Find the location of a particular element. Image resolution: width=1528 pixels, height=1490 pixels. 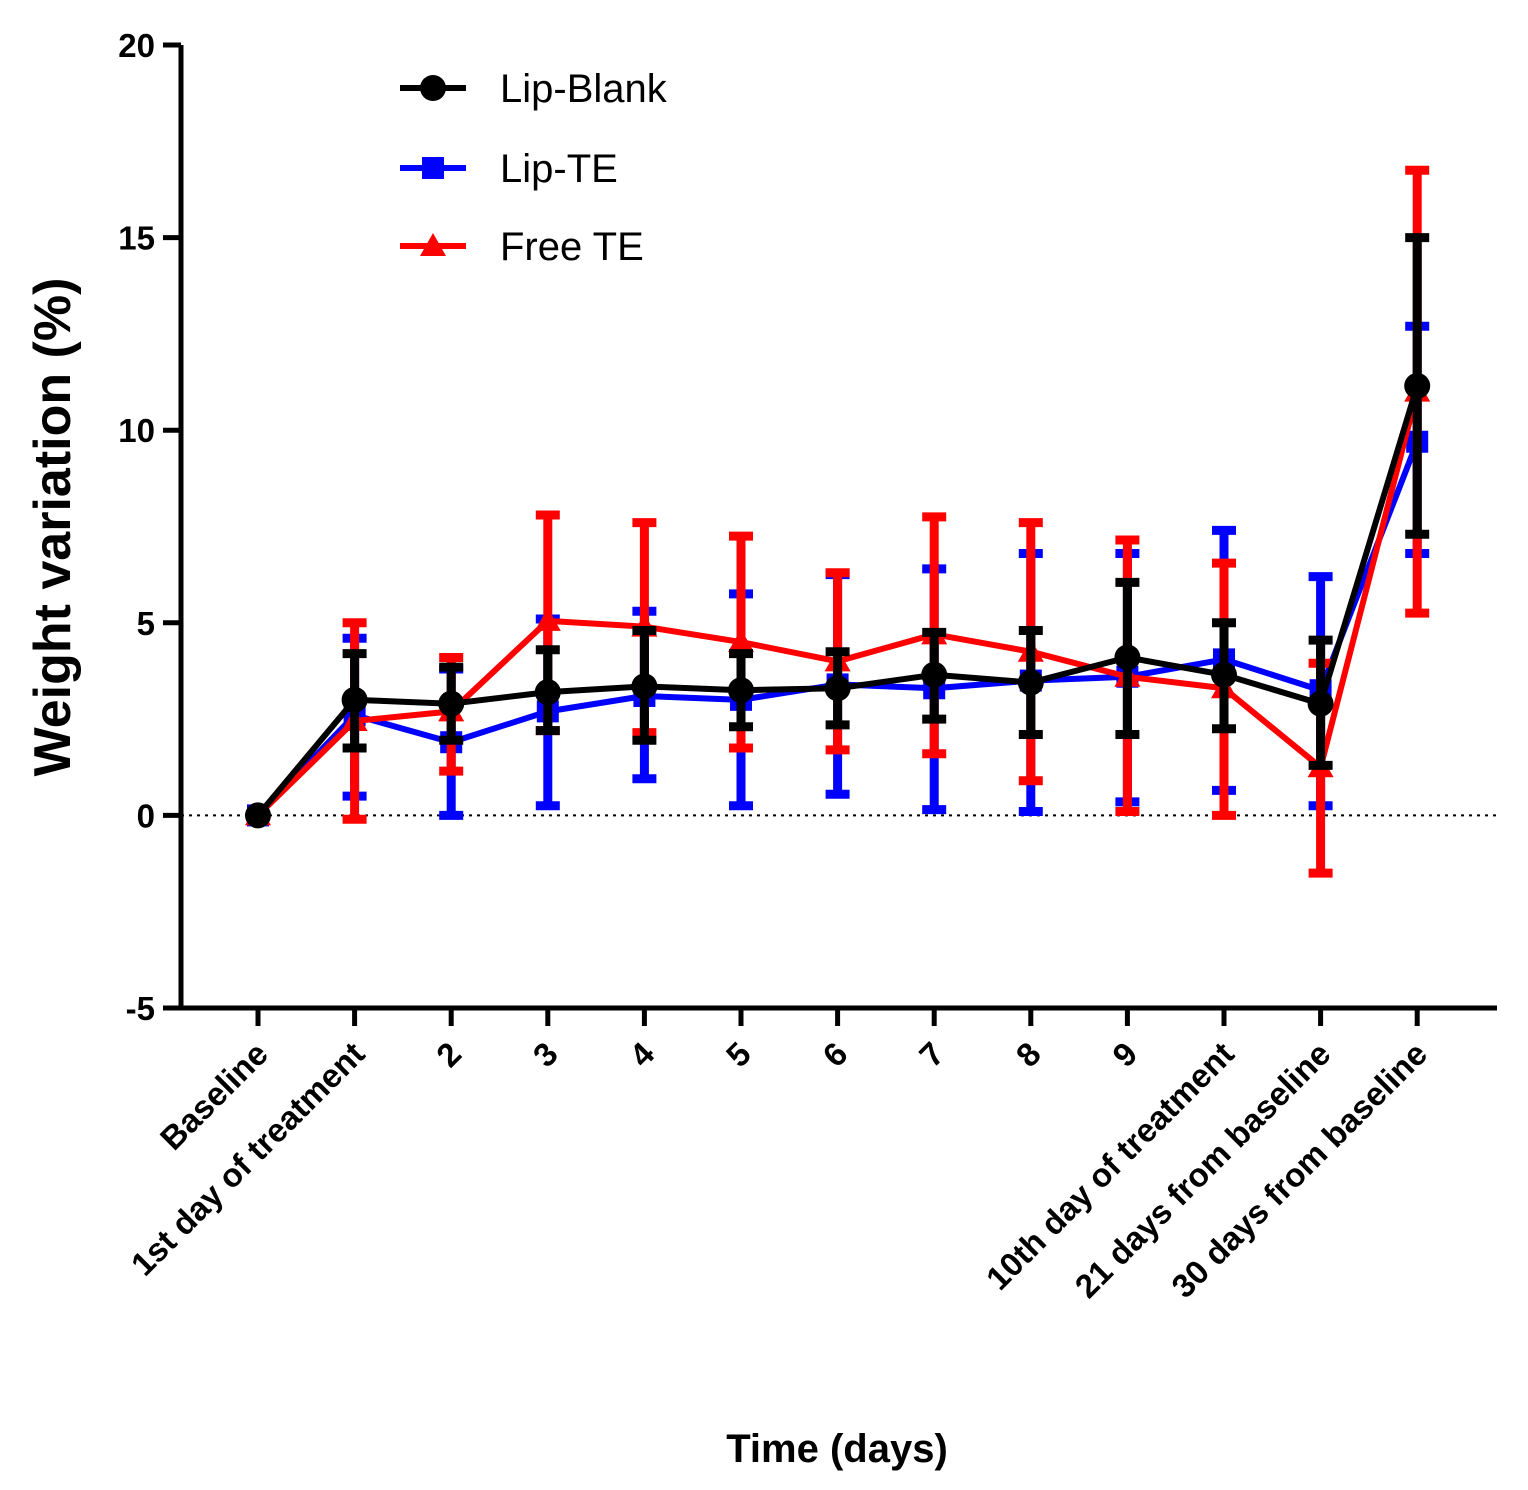

legend-item-free-te: Free TE is located at coordinates (522, 247).